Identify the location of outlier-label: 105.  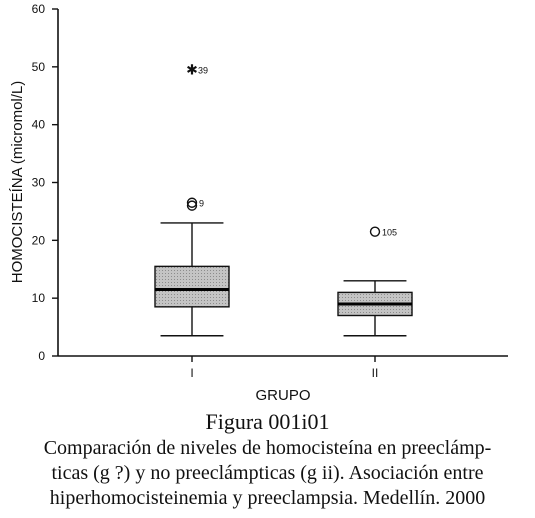
(389, 233).